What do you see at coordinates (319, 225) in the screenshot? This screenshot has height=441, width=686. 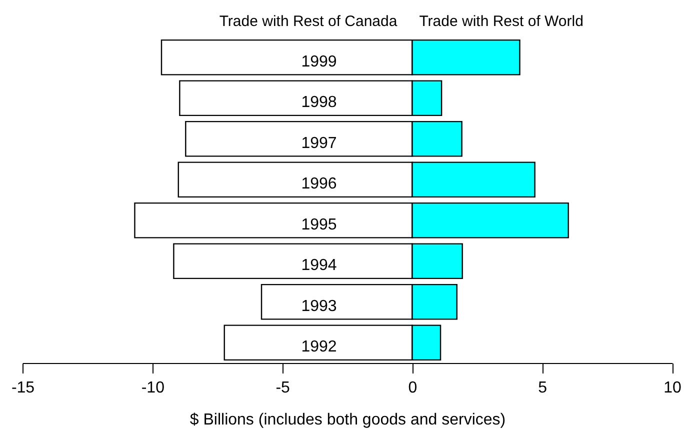 I see `y-tick-label: 1995` at bounding box center [319, 225].